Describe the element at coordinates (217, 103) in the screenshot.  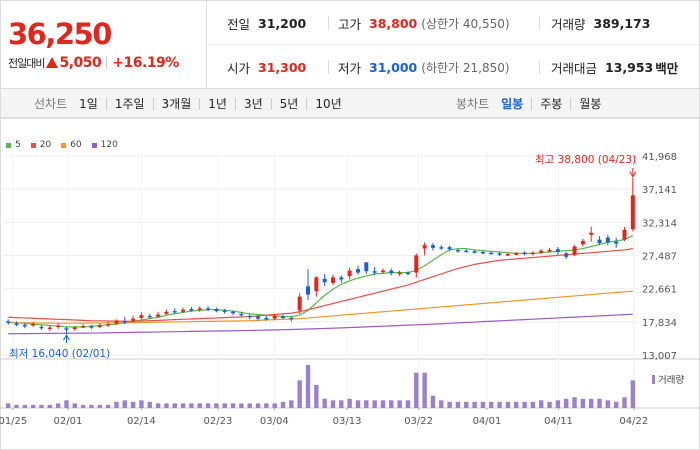
I see `period-1y: 1년` at that location.